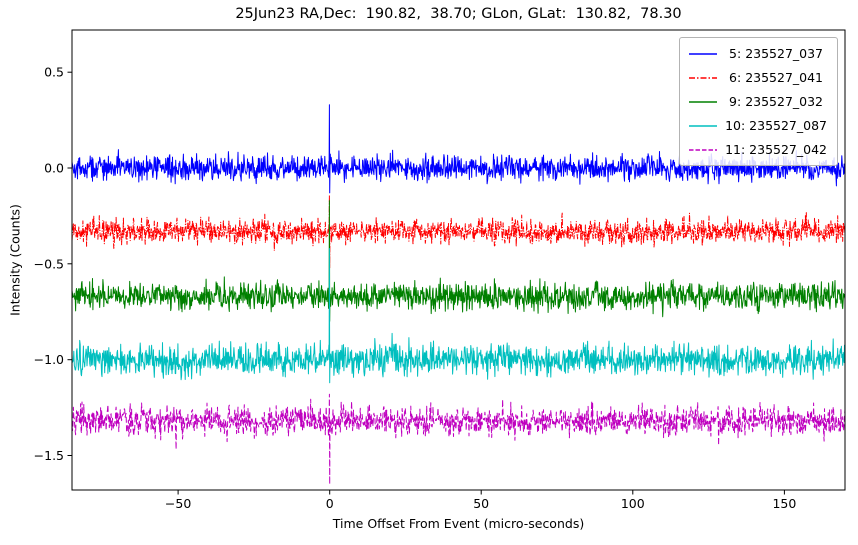 The height and width of the screenshot is (545, 858). What do you see at coordinates (49, 359) in the screenshot?
I see `y-tick-label: −1.0` at bounding box center [49, 359].